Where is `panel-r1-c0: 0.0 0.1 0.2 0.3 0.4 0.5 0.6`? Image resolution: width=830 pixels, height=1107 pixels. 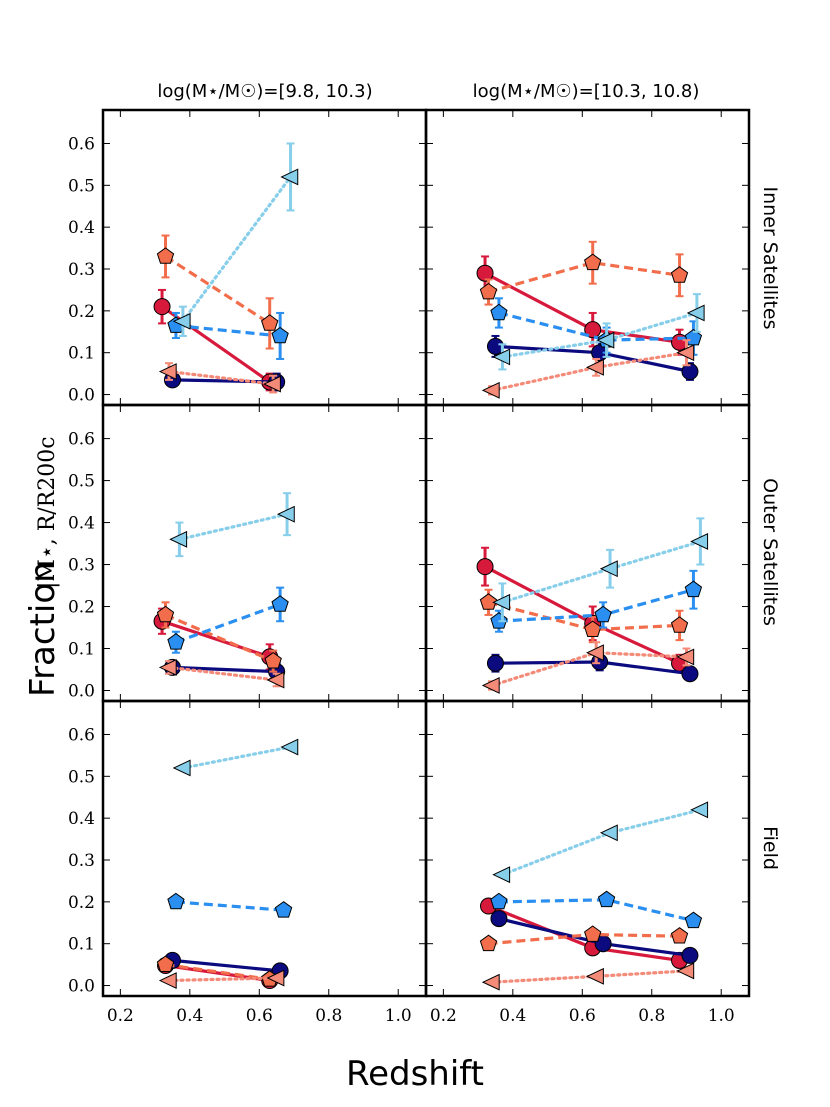
panel-r1-c0: 0.0 0.1 0.2 0.3 0.4 0.5 0.6 is located at coordinates (248, 553).